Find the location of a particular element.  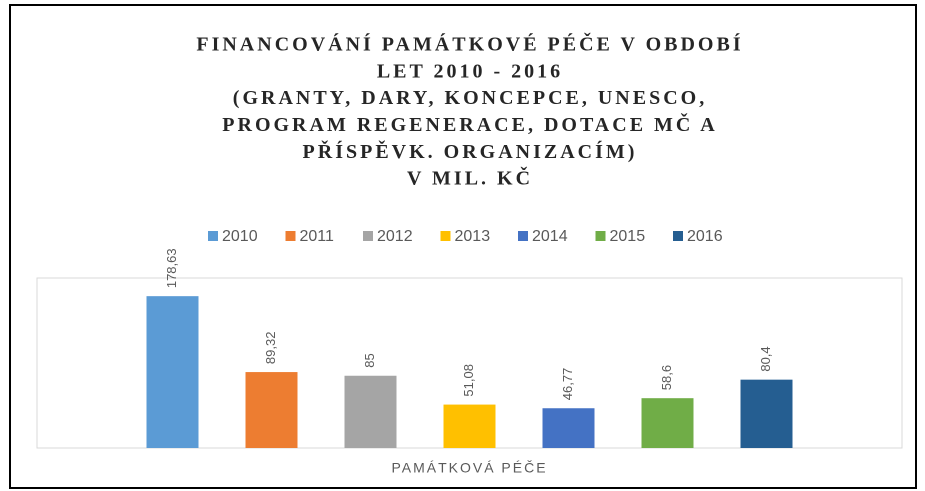

data-label: 58,6 is located at coordinates (666, 377).